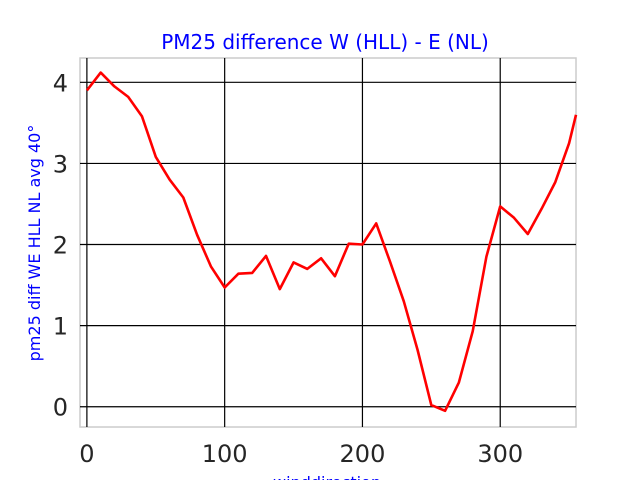 This screenshot has width=640, height=480. I want to click on x-tick-label: 0, so click(86, 454).